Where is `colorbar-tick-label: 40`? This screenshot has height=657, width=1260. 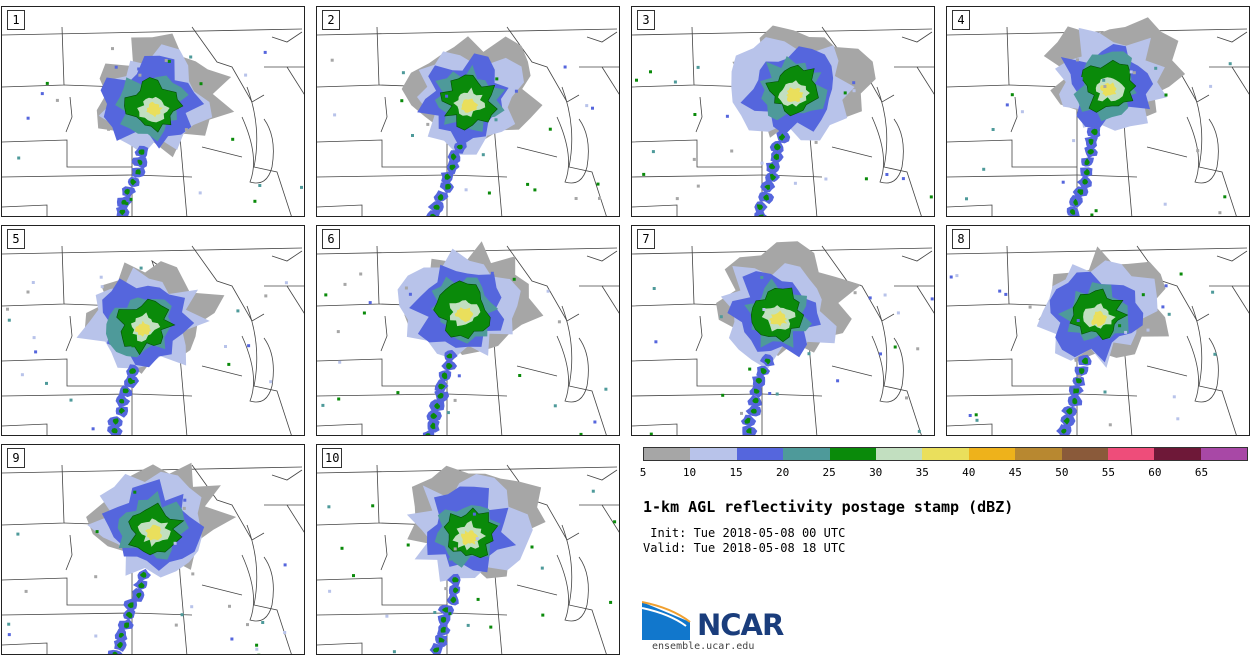 colorbar-tick-label: 40 is located at coordinates (969, 472).